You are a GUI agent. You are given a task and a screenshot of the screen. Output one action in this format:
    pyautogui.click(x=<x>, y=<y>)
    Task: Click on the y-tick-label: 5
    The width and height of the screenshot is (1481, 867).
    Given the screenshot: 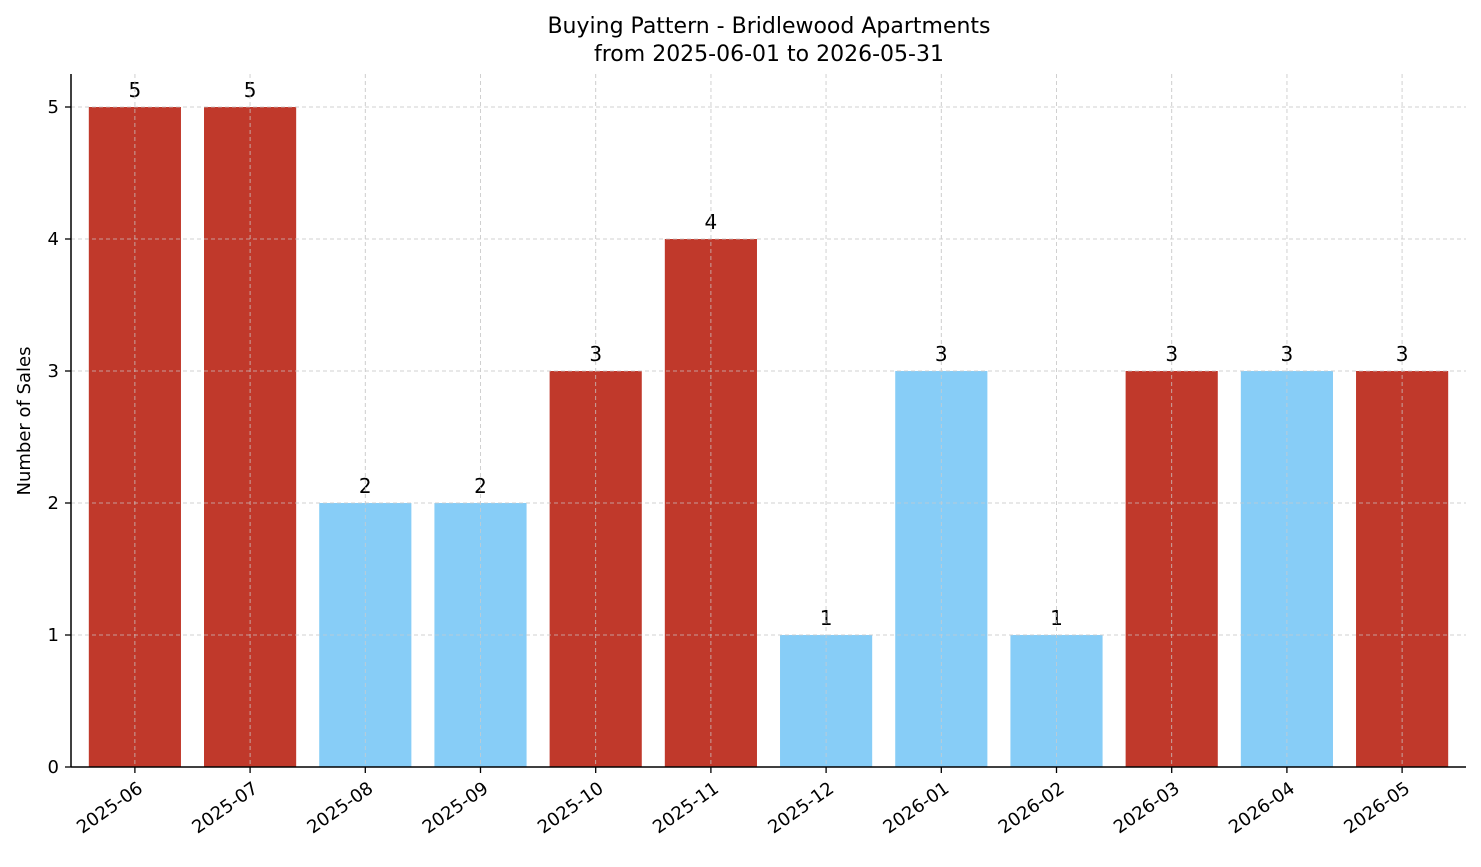 What is the action you would take?
    pyautogui.click(x=53, y=107)
    